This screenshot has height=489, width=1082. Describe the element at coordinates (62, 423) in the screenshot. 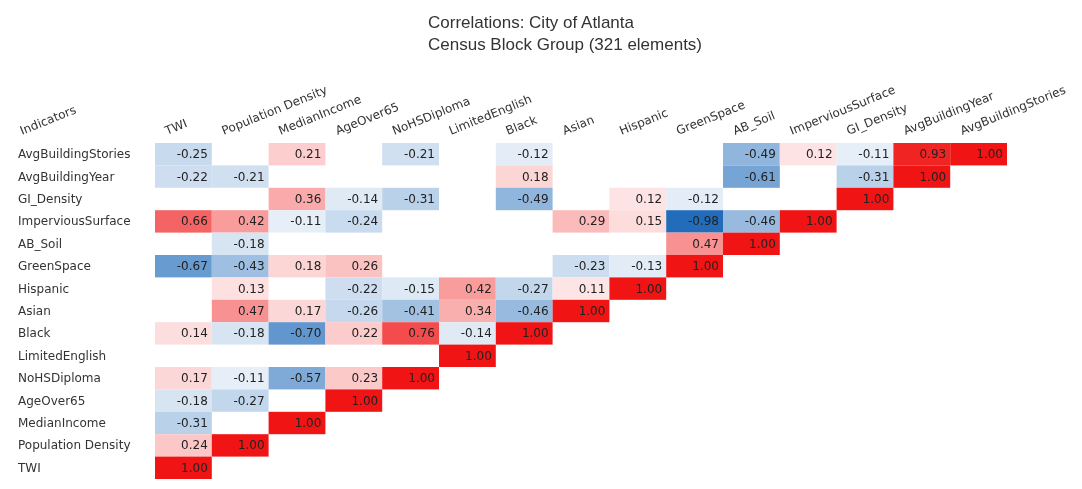

I see `y-tick-label: MedianIncome` at that location.